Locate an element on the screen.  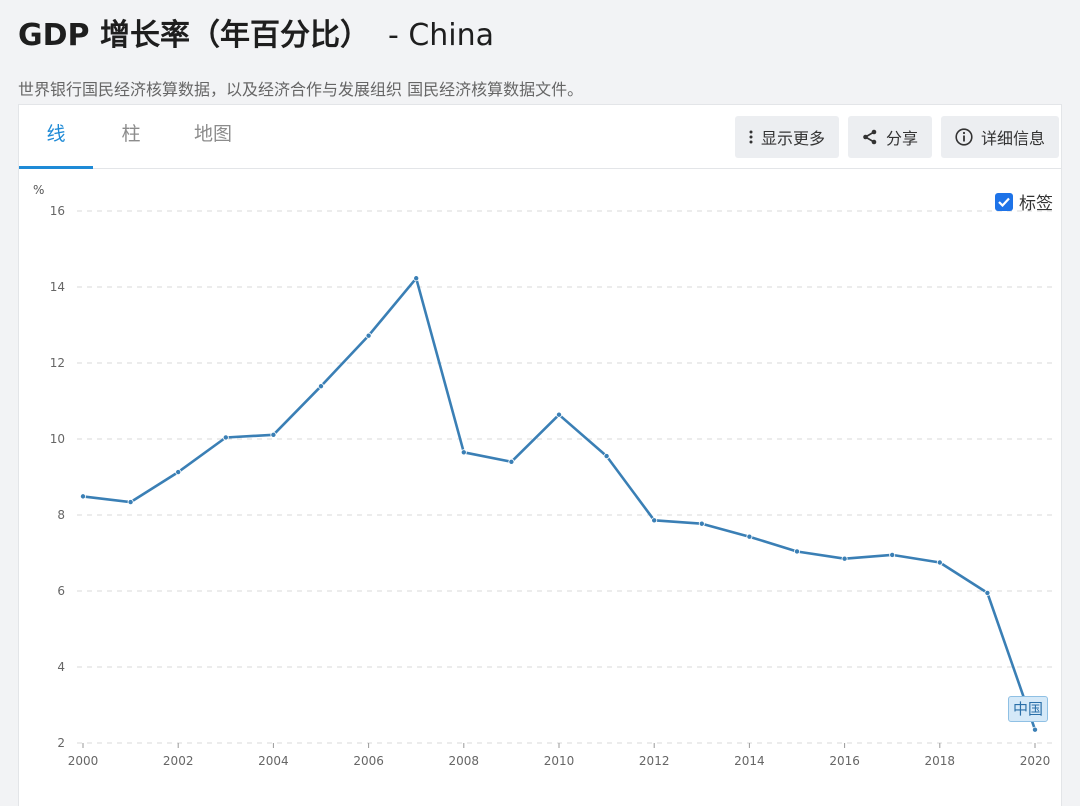
y-tick-label: 10 is located at coordinates (57, 439).